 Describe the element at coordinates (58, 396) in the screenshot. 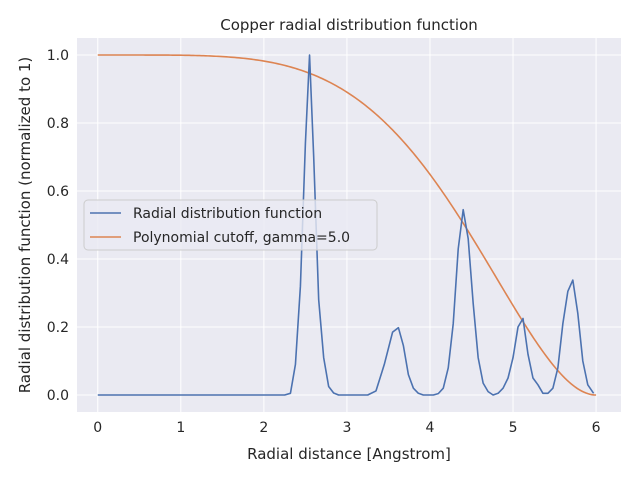

I see `y-tick-label: 0.0` at that location.